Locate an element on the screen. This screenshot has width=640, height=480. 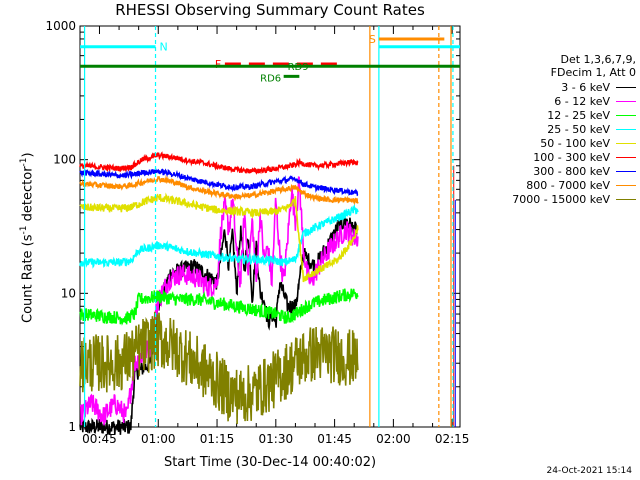
legend-entry: 12 - 25 keV is located at coordinates (591, 115).